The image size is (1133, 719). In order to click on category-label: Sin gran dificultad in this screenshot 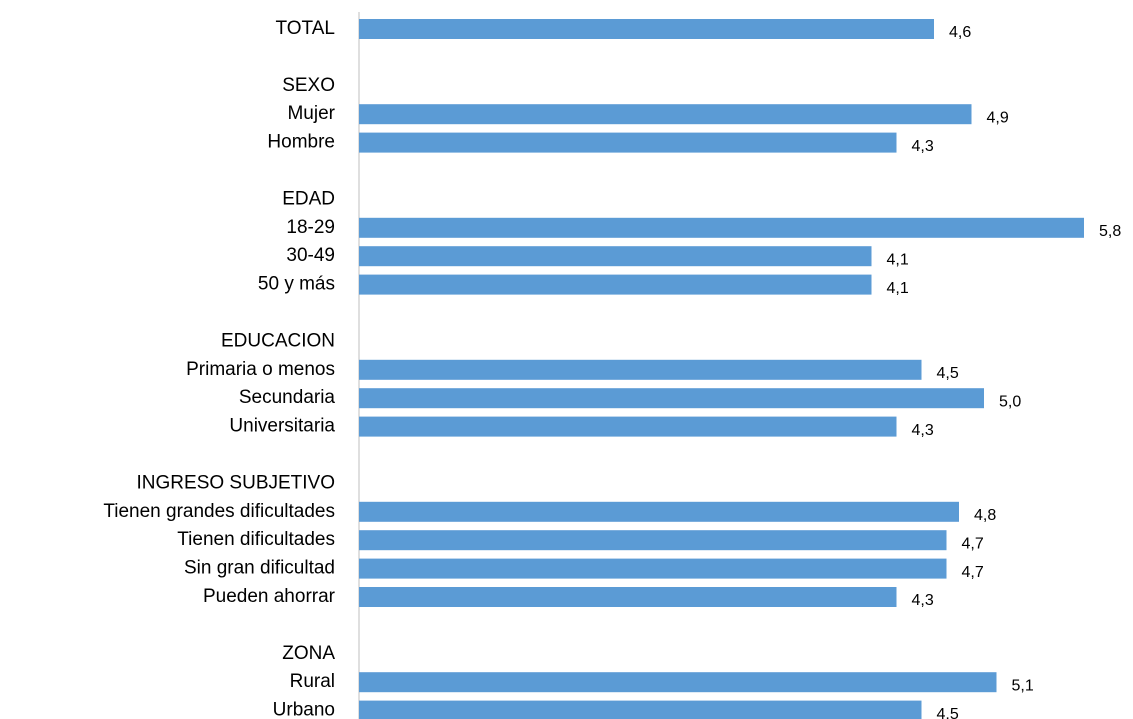, I will do `click(259, 568)`.